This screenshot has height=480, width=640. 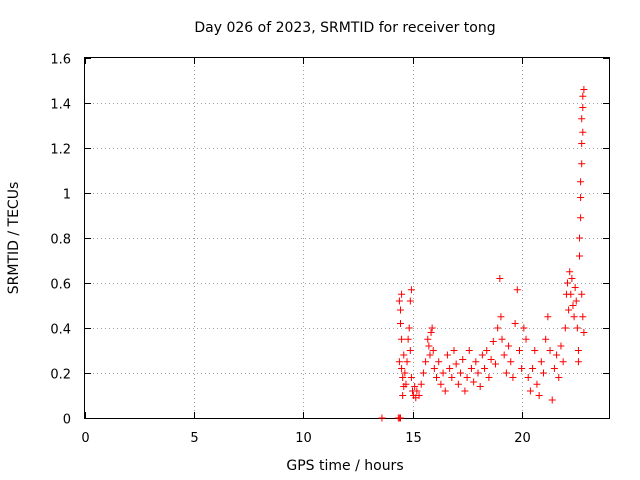 I want to click on x-axis-label: GPS time / hours, so click(x=344, y=466).